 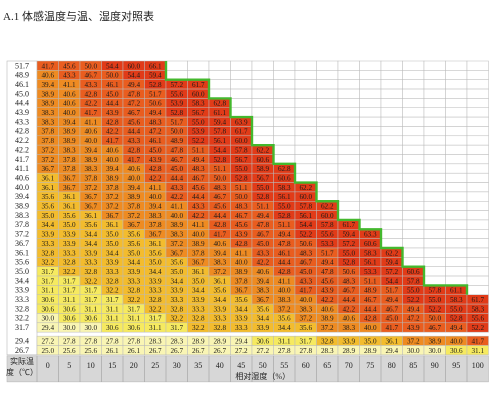 What do you see at coordinates (262, 244) in the screenshot?
I see `cell-value: 45.0` at bounding box center [262, 244].